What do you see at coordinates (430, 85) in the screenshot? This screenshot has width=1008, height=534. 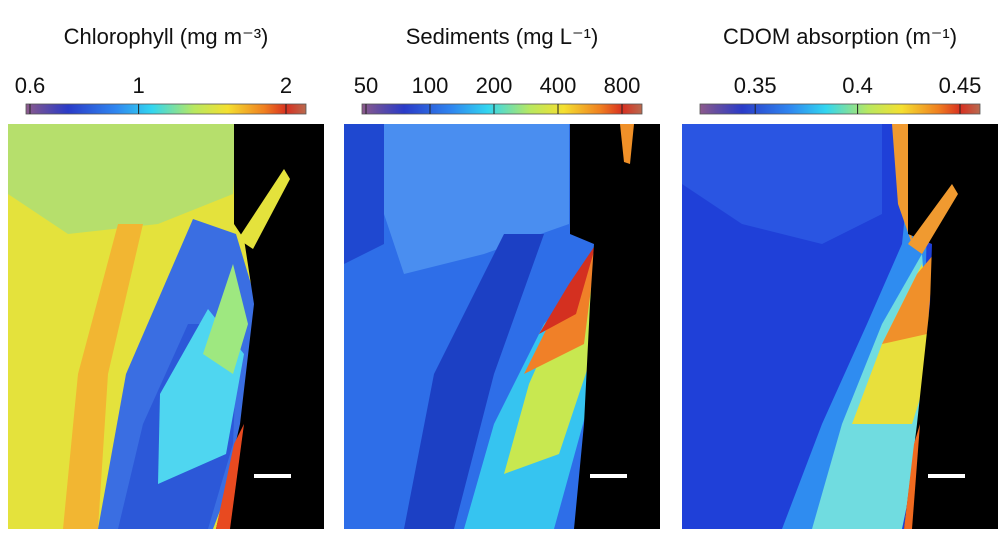 I see `colorbar-tick-label: 100` at bounding box center [430, 85].